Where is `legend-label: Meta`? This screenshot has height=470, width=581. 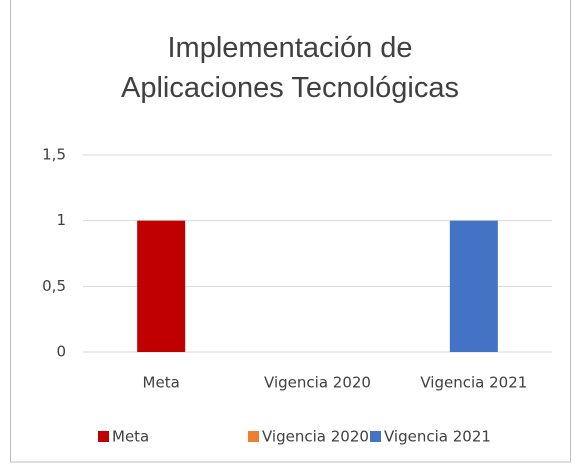 legend-label: Meta is located at coordinates (130, 437).